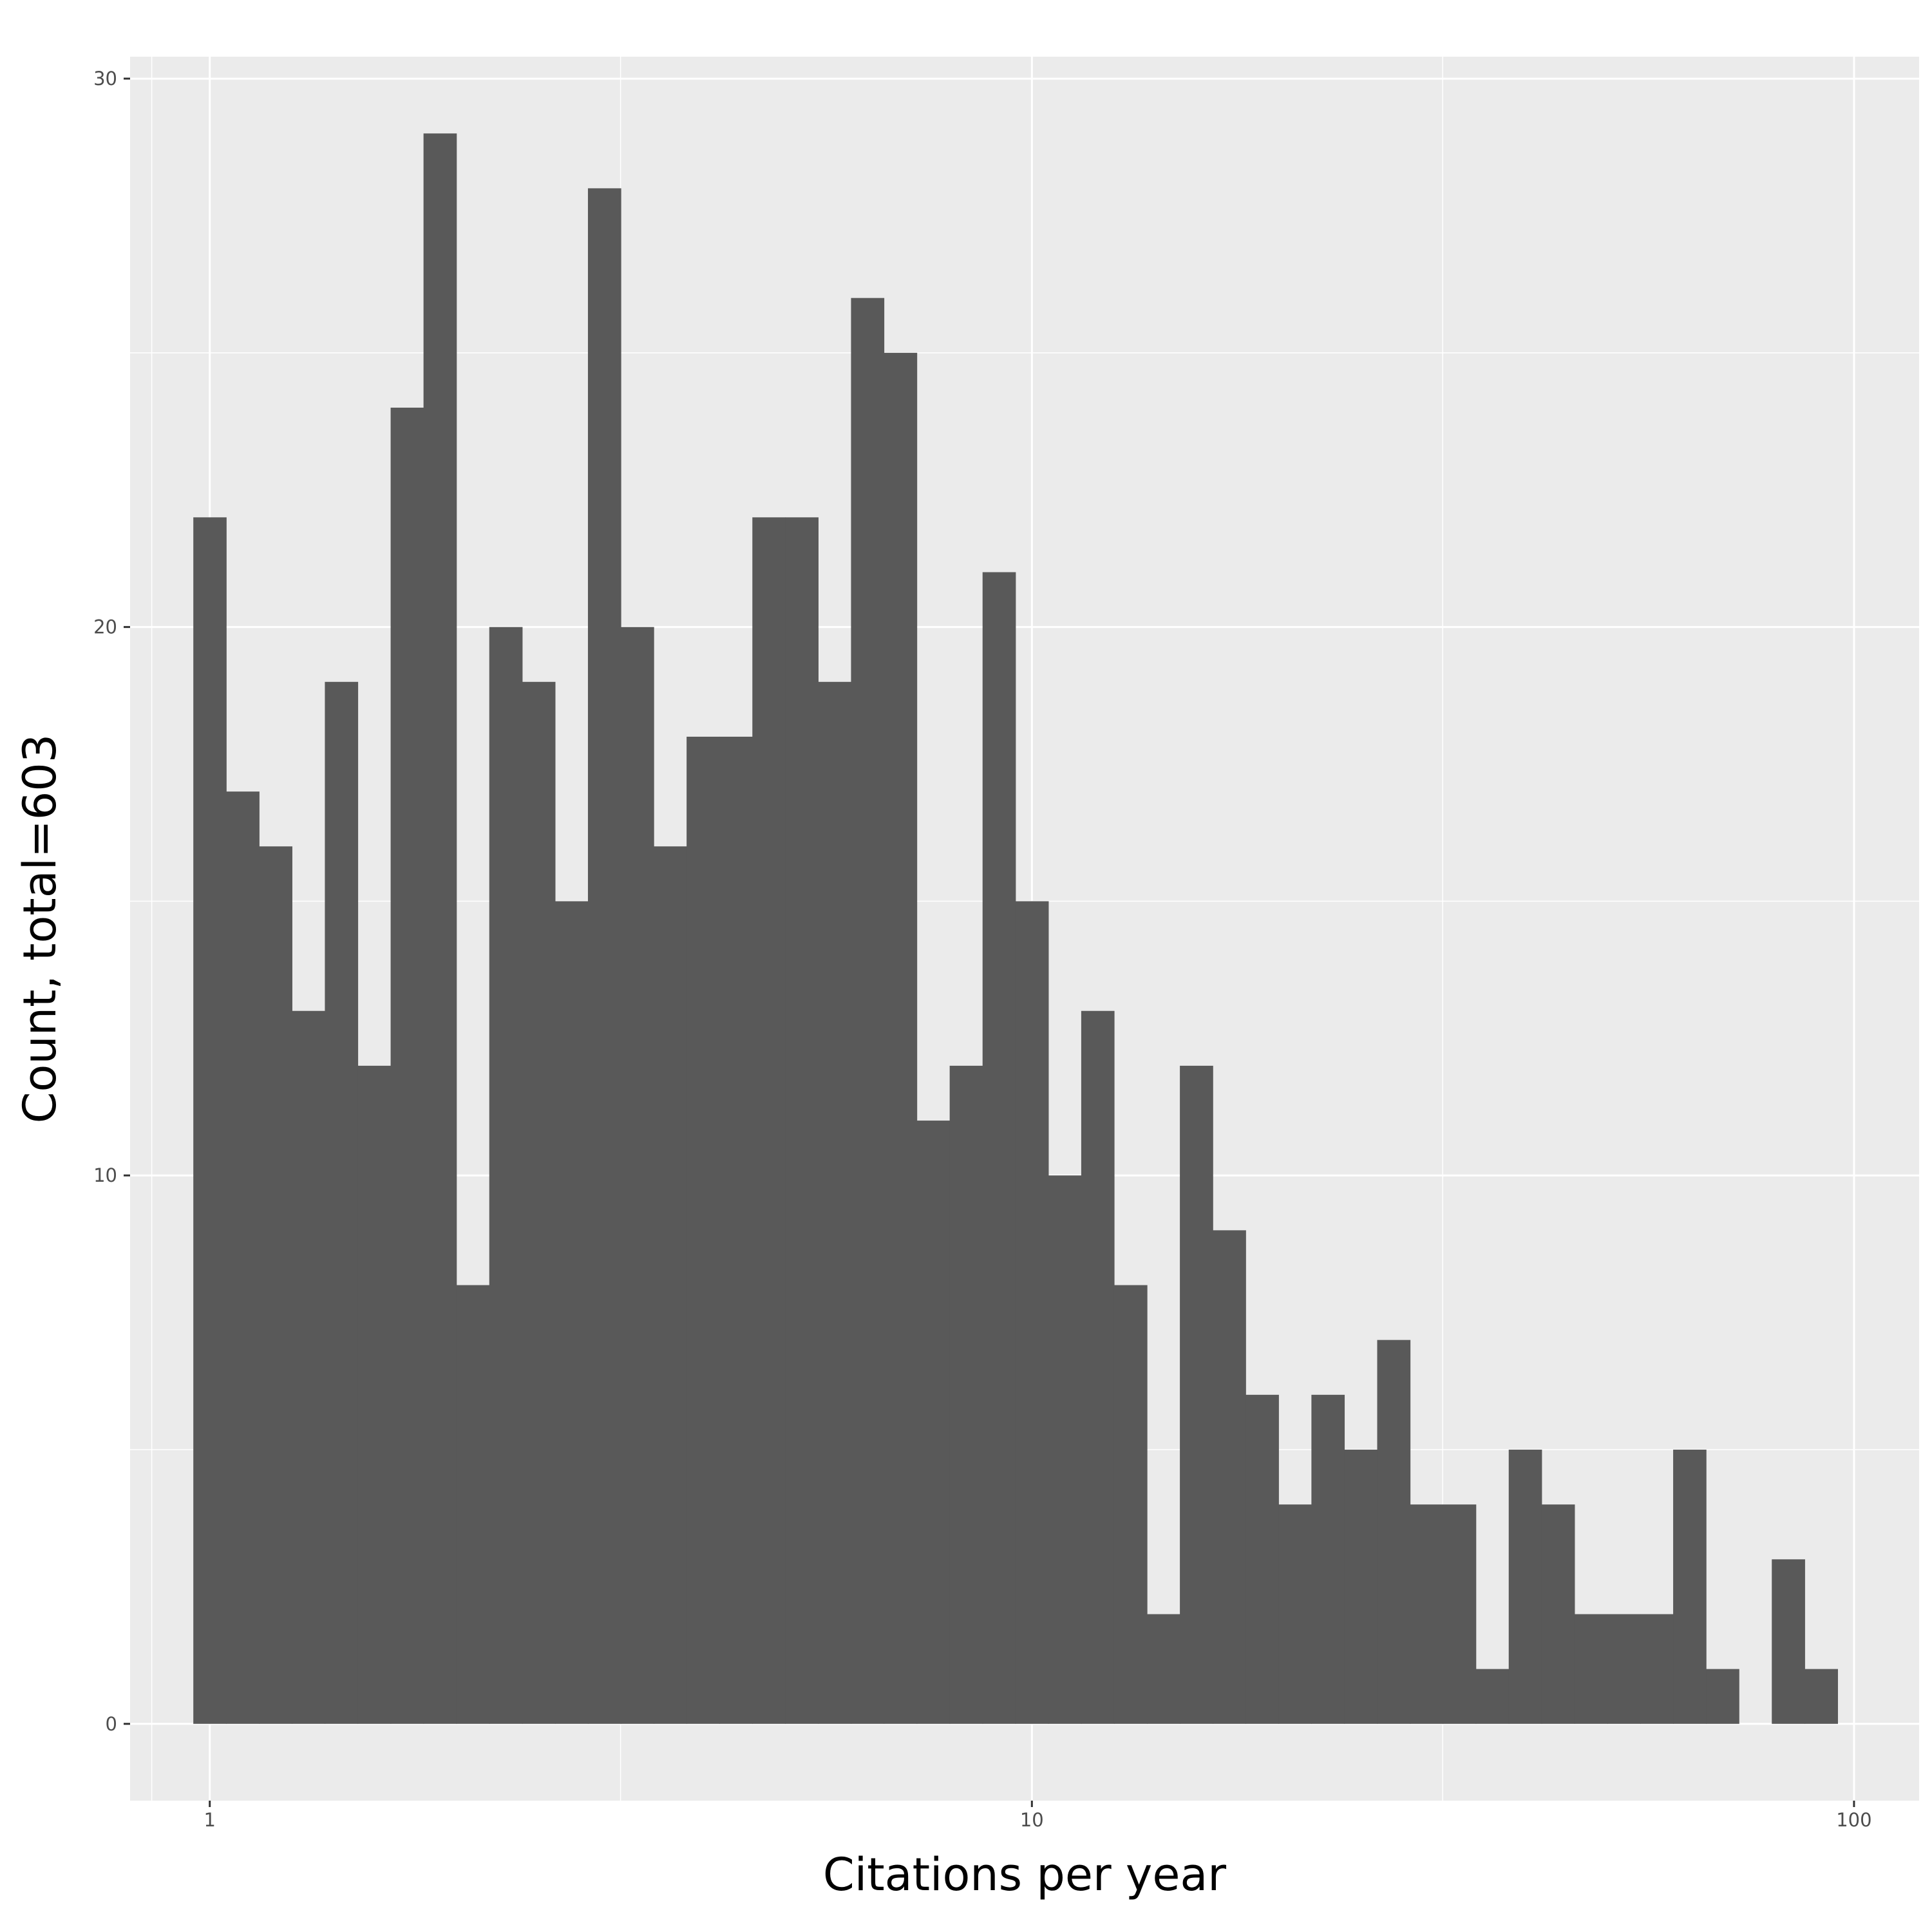 Image resolution: width=1932 pixels, height=1932 pixels. Describe the element at coordinates (105, 627) in the screenshot. I see `y-tick-label: 20` at that location.